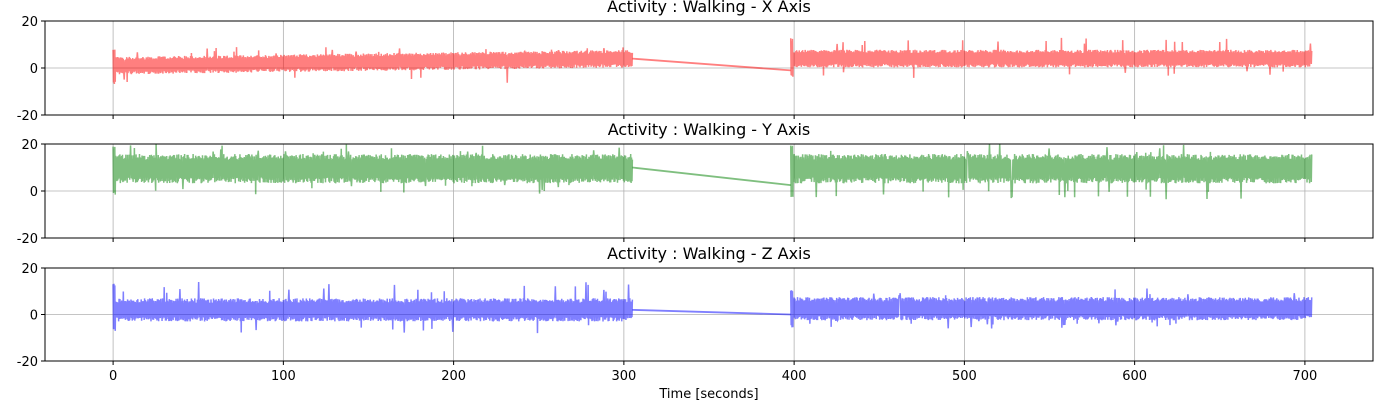  I want to click on x-tick-label: 500, so click(964, 376).